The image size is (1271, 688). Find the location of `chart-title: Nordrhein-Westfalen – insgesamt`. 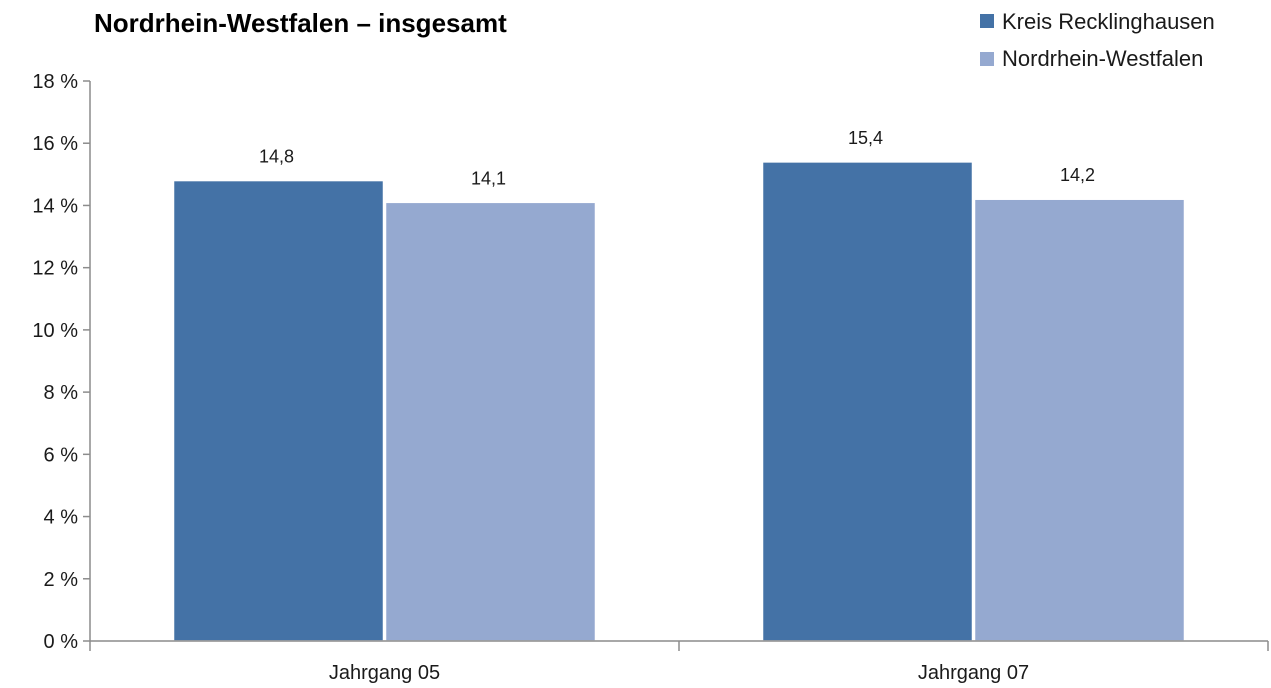

chart-title: Nordrhein-Westfalen – insgesamt is located at coordinates (300, 23).